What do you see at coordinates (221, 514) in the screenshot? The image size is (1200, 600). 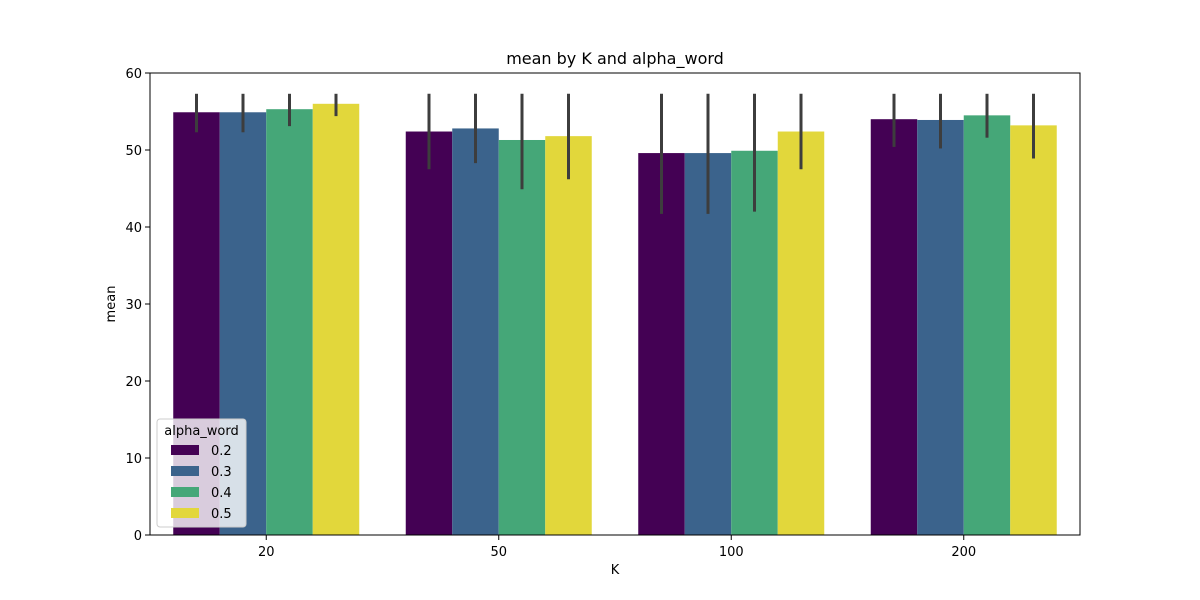 I see `legend-label: 0.5` at bounding box center [221, 514].